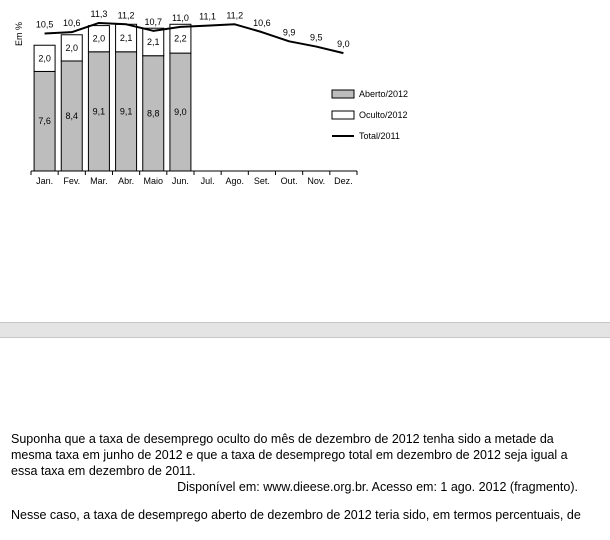 The height and width of the screenshot is (540, 610). Describe the element at coordinates (153, 22) in the screenshot. I see `line-label-4: 10,7` at that location.